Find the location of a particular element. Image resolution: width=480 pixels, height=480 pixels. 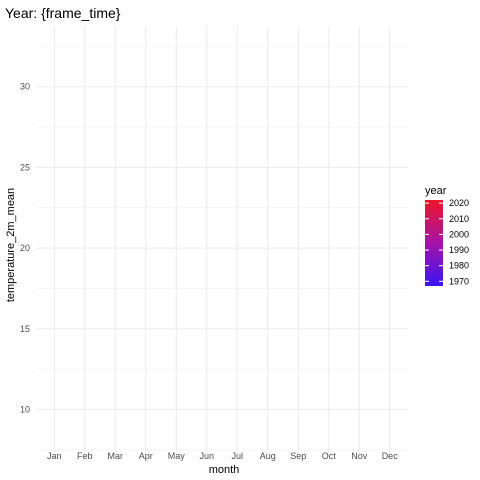

x-tick-label: Jun is located at coordinates (206, 456).